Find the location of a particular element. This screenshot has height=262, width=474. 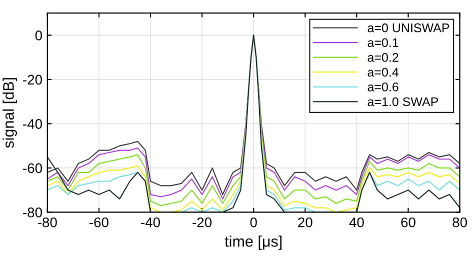

legend-label: a=0.6 is located at coordinates (383, 87).